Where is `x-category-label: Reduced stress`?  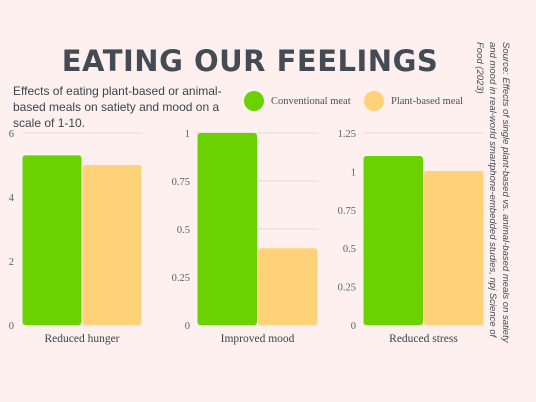 x-category-label: Reduced stress is located at coordinates (423, 339).